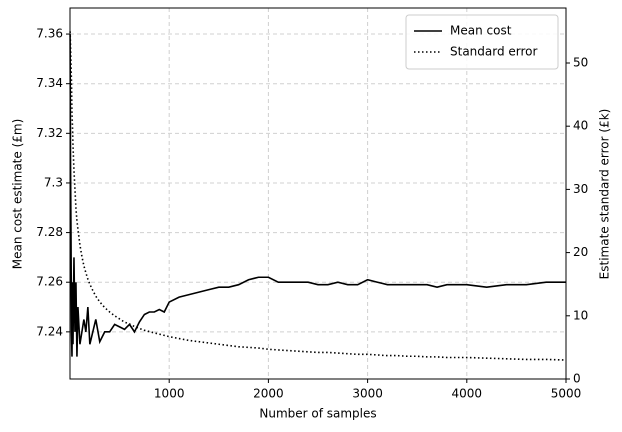  Describe the element at coordinates (580, 62) in the screenshot. I see `y2-tick-label: 50` at that location.